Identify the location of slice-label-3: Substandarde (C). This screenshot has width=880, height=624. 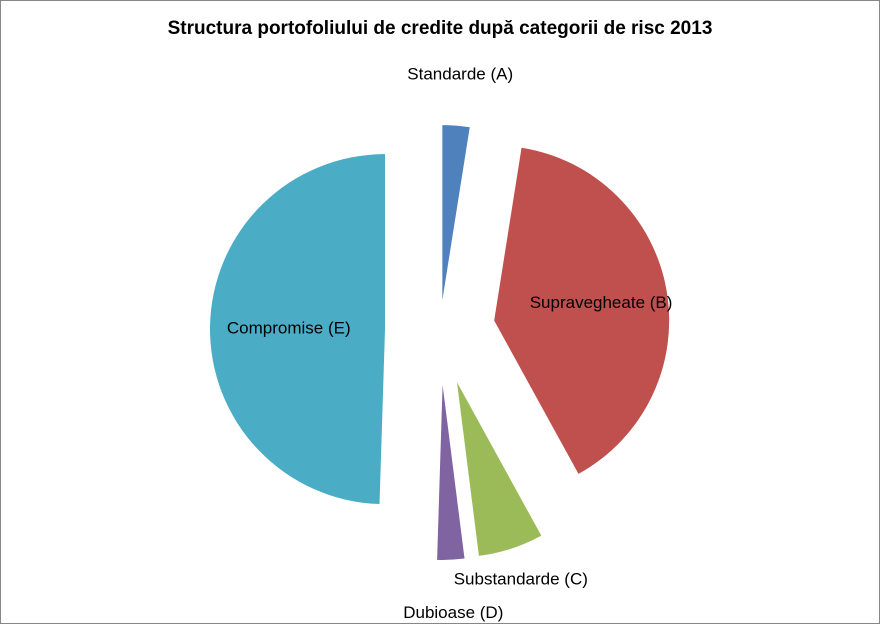
(521, 579).